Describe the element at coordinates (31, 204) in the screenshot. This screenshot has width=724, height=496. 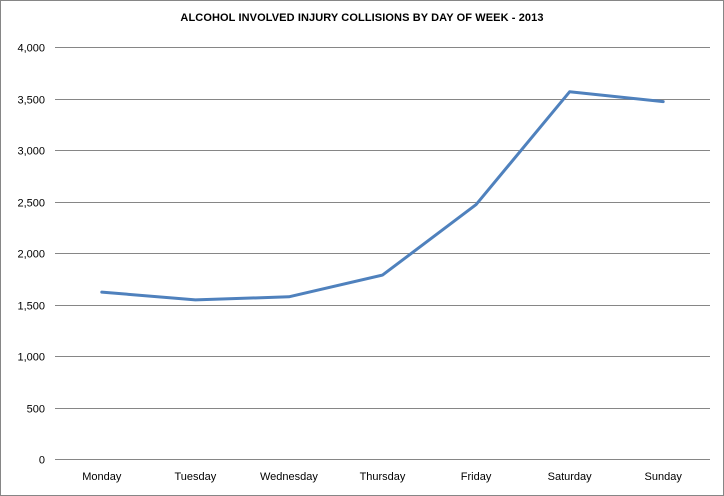
I see `y-tick-label: 2,500` at that location.